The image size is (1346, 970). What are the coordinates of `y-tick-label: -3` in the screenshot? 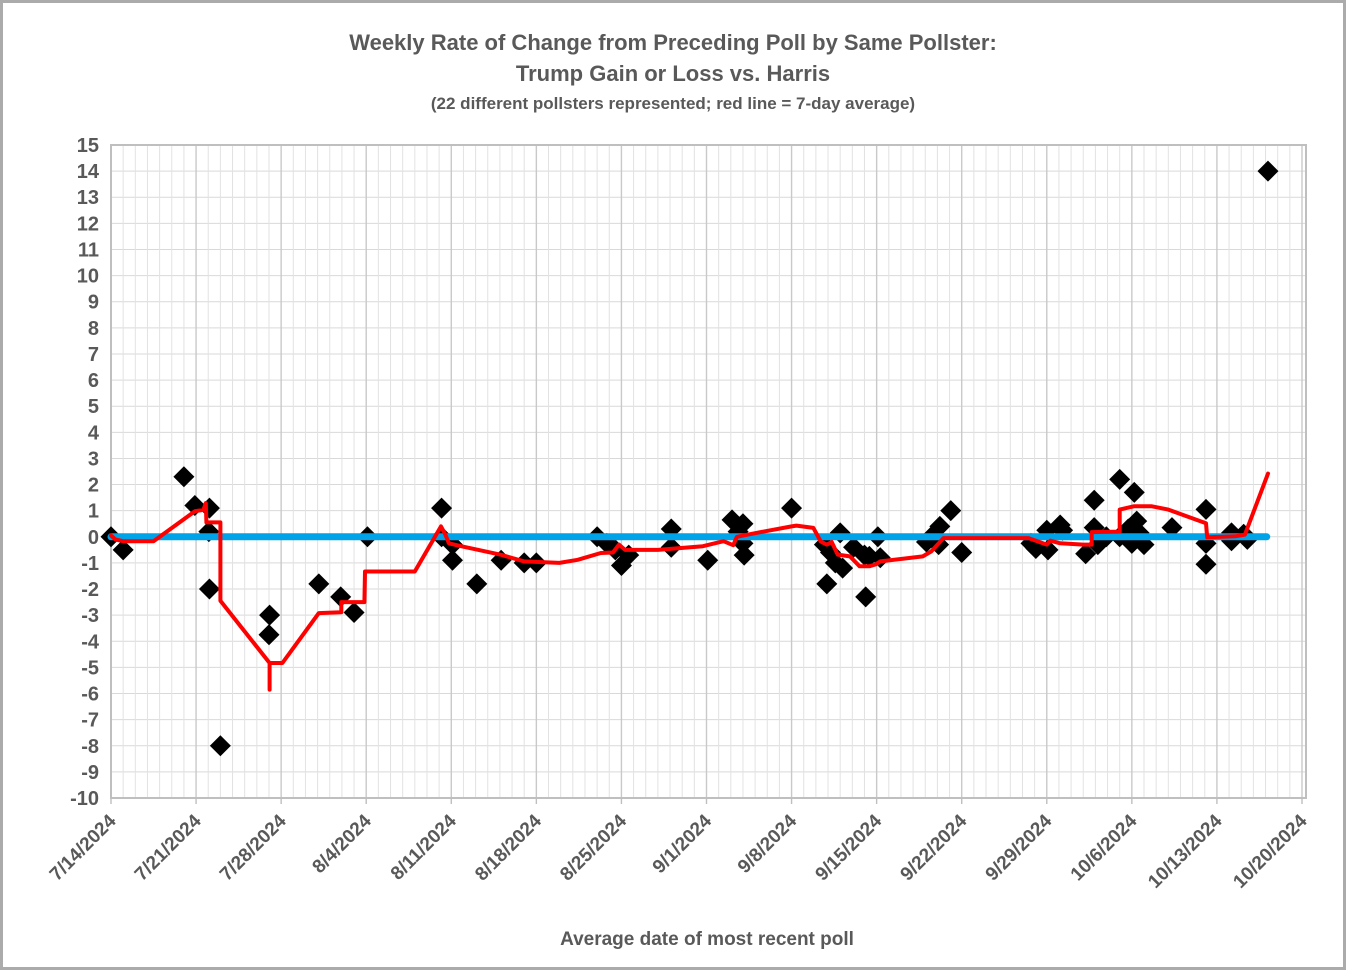 It's located at (90, 616).